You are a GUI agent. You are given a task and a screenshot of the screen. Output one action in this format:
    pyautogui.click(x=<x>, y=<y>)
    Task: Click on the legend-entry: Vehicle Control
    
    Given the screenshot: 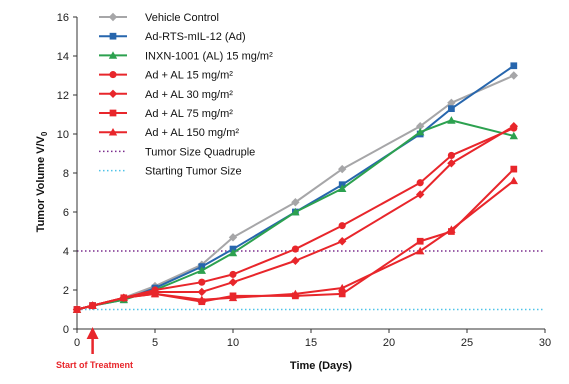 What is the action you would take?
    pyautogui.click(x=159, y=18)
    